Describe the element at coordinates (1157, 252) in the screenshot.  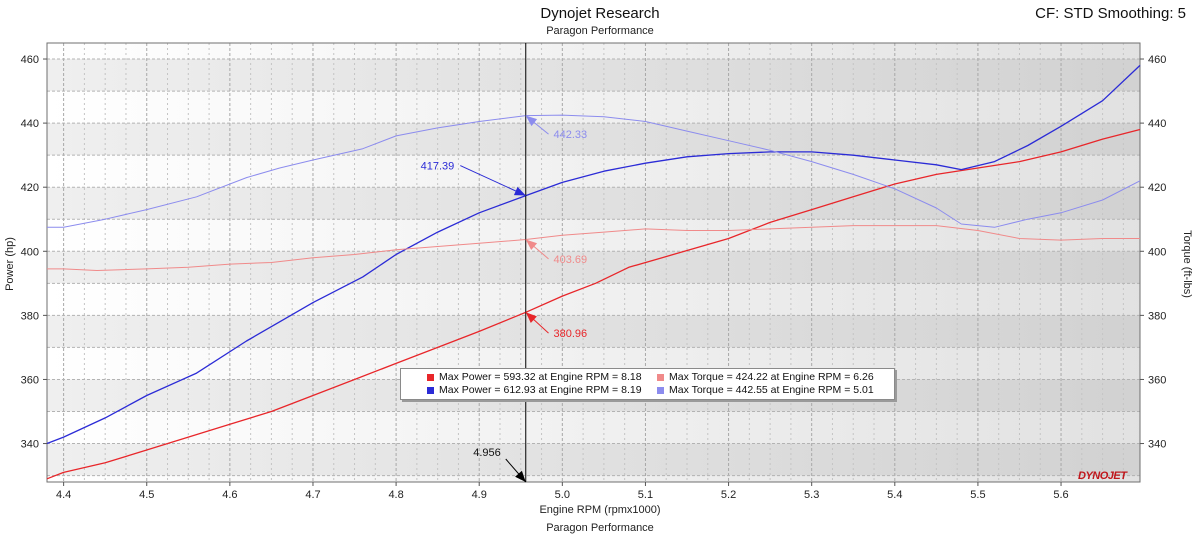
I see `y-tick-label-right: 400` at that location.